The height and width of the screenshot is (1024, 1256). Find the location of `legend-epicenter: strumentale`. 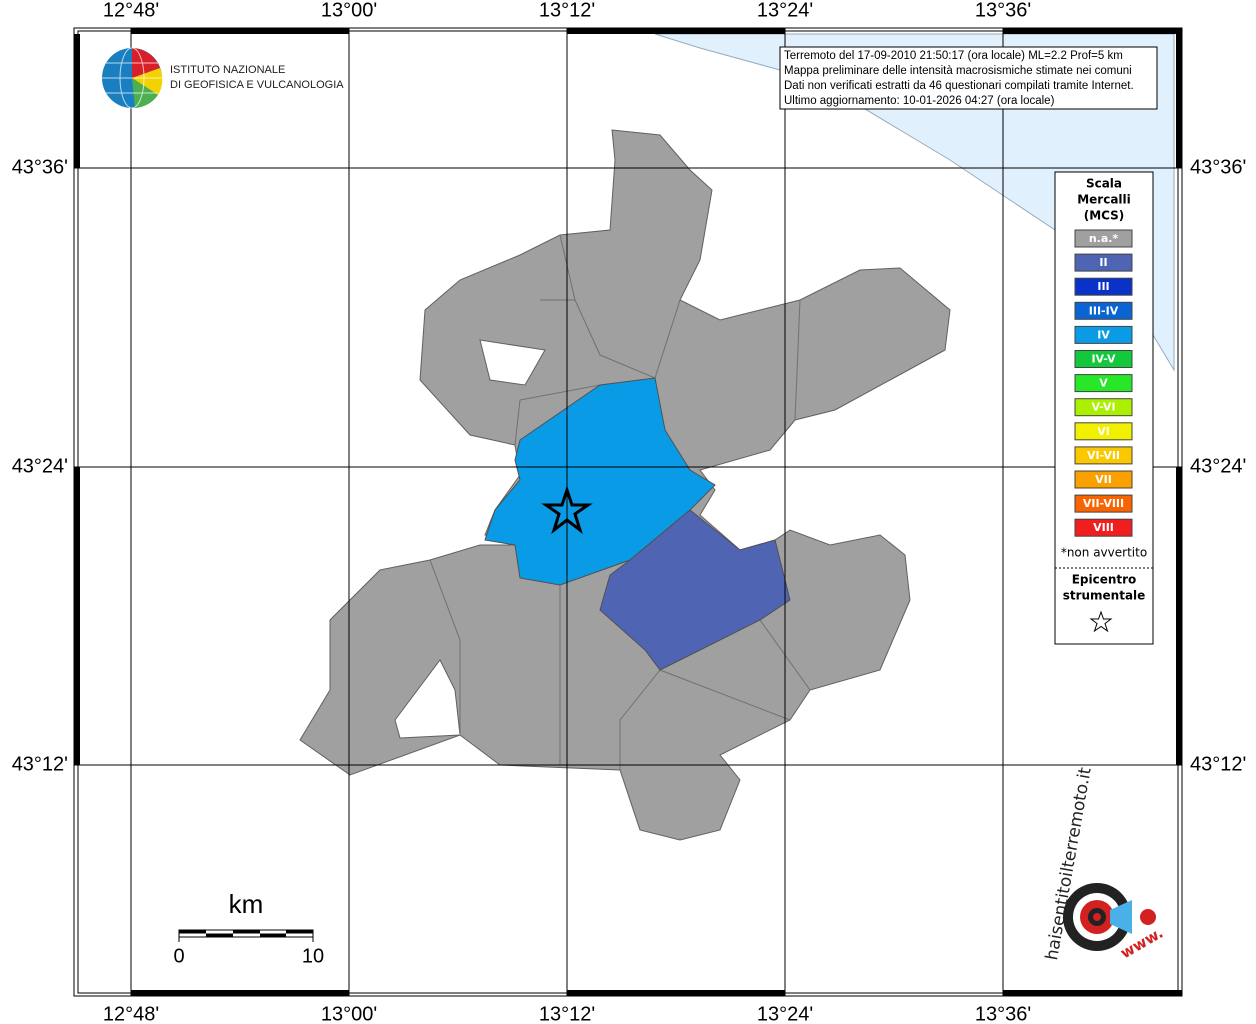

legend-epicenter: strumentale is located at coordinates (1104, 596).